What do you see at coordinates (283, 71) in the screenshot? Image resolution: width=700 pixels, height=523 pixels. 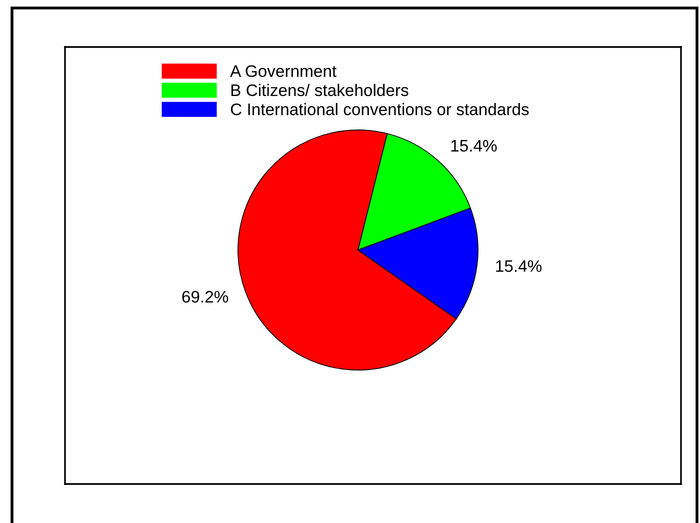 I see `legend-label: A Government` at bounding box center [283, 71].